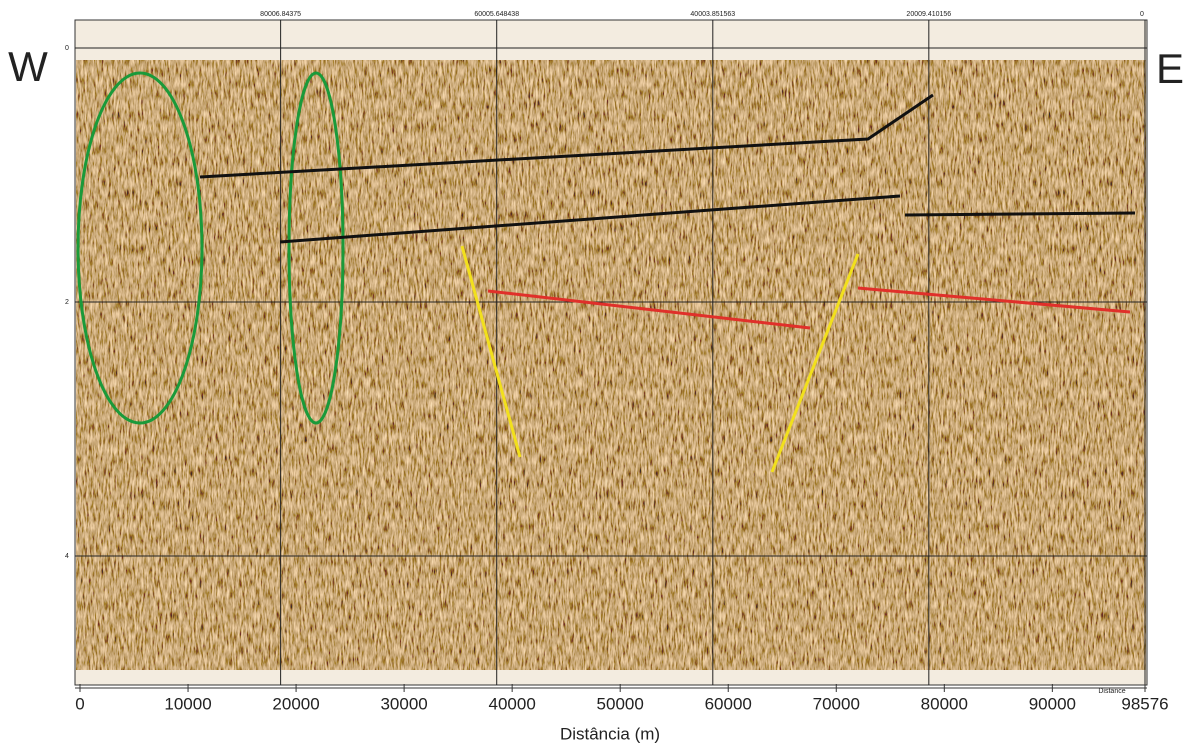  What do you see at coordinates (67, 48) in the screenshot?
I see `left-tick-label: 0` at bounding box center [67, 48].